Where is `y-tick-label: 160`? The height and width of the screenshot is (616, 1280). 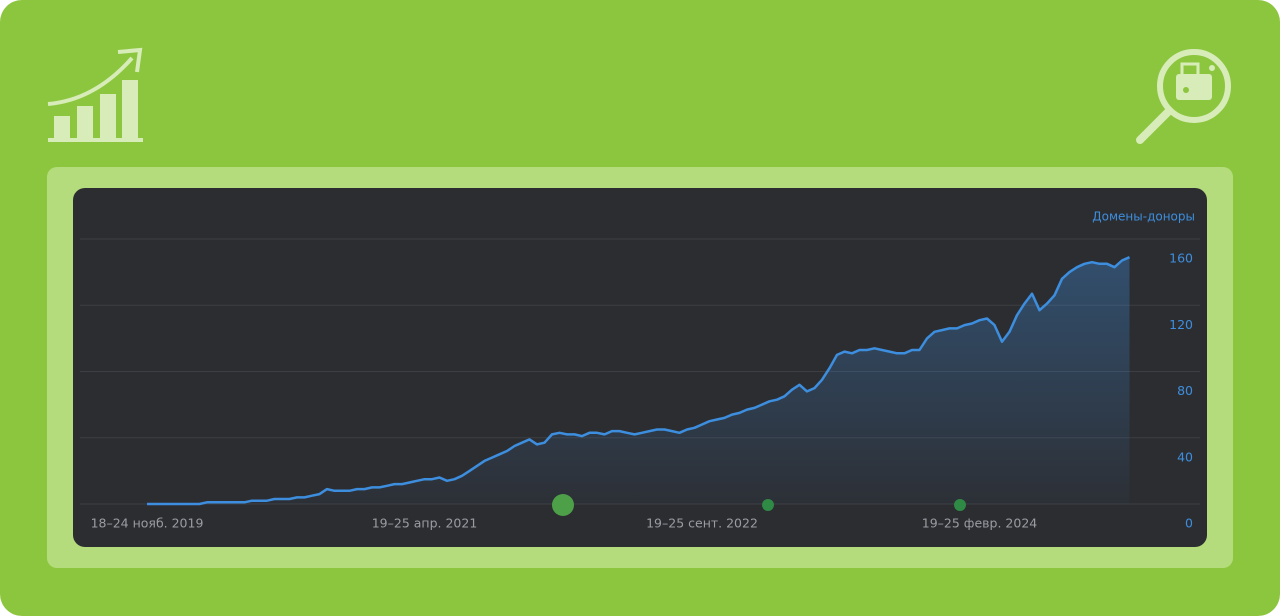 y-tick-label: 160 is located at coordinates (1181, 258).